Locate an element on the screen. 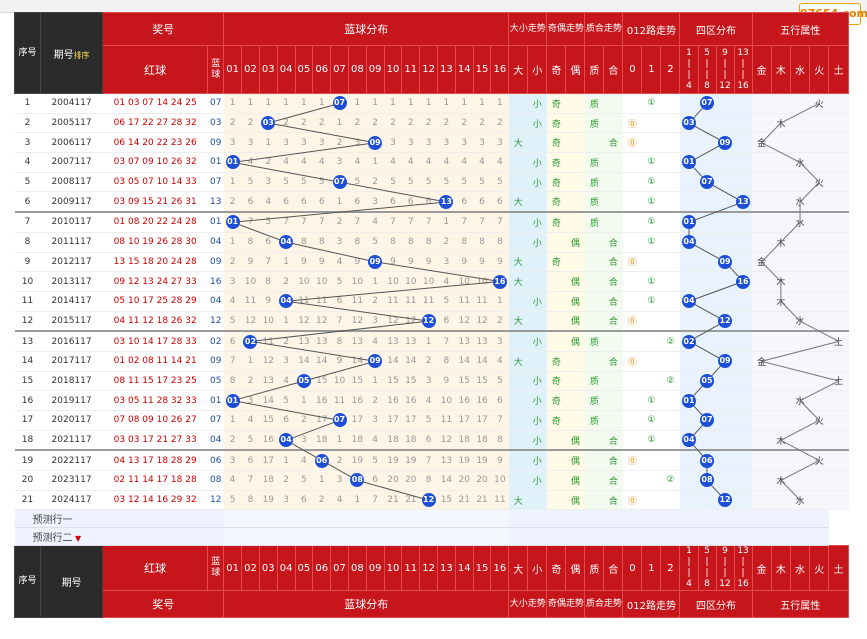 The height and width of the screenshot is (639, 867). predict-label: 预测行二 ▼ is located at coordinates (58, 537).